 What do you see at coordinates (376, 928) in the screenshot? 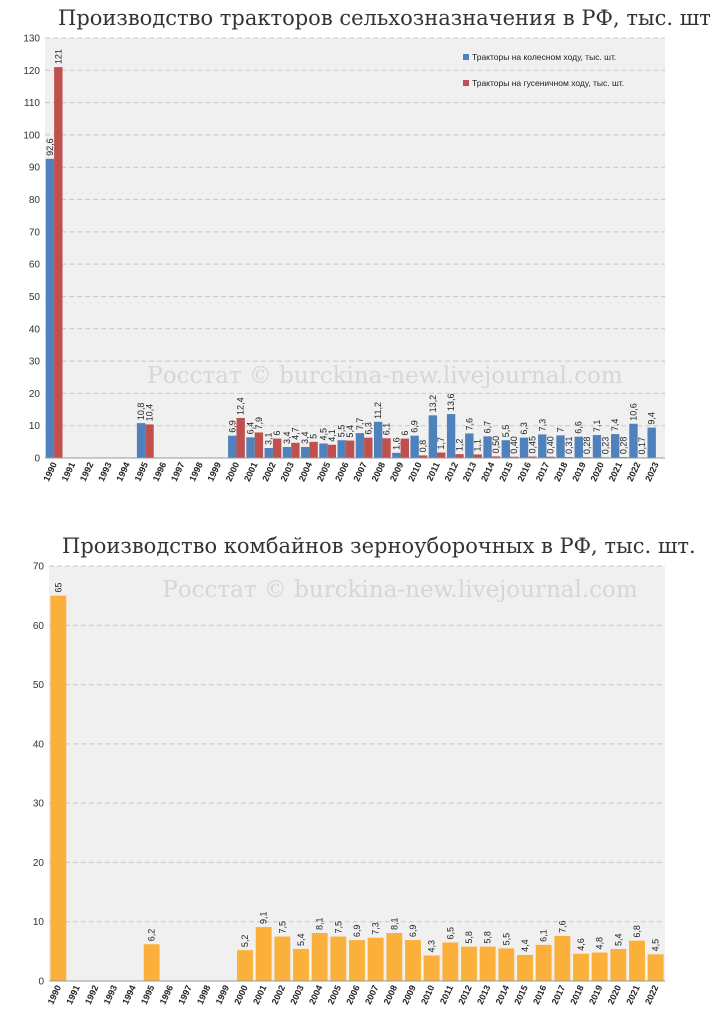
I see `harvesters-data-label: 7,3` at bounding box center [376, 928].